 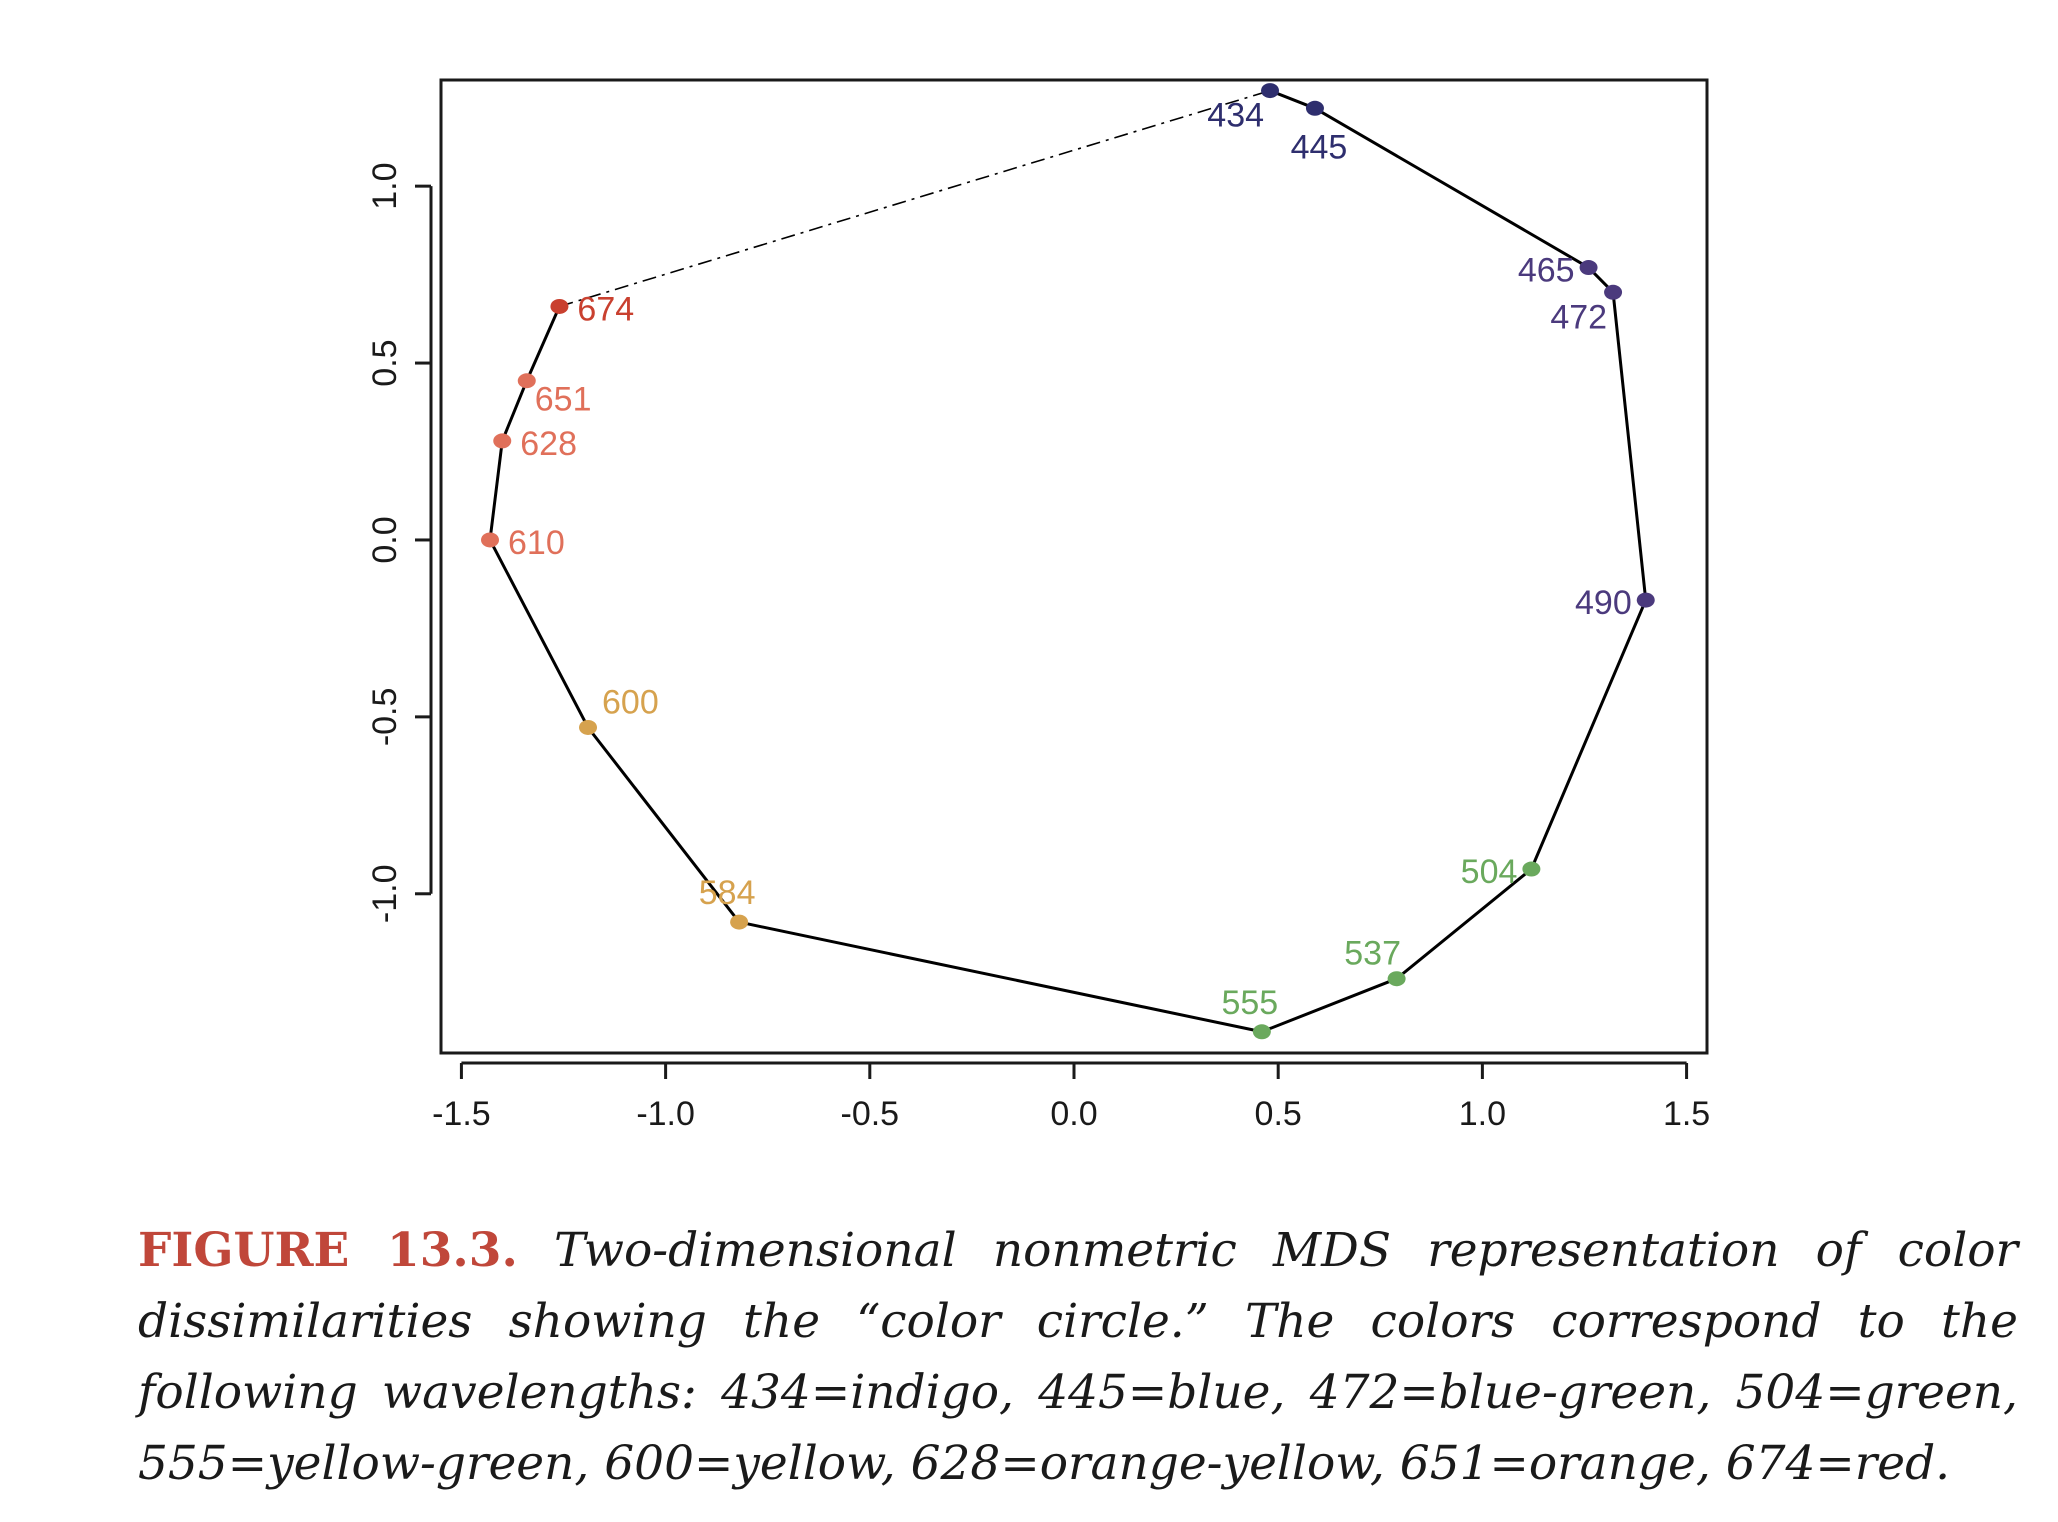 I want to click on data-point-label: 584, so click(x=727, y=893).